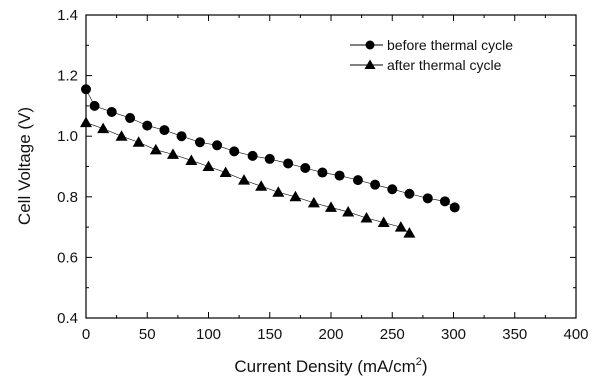 The height and width of the screenshot is (383, 609). Describe the element at coordinates (67, 318) in the screenshot. I see `y-tick-label: 0.4` at that location.